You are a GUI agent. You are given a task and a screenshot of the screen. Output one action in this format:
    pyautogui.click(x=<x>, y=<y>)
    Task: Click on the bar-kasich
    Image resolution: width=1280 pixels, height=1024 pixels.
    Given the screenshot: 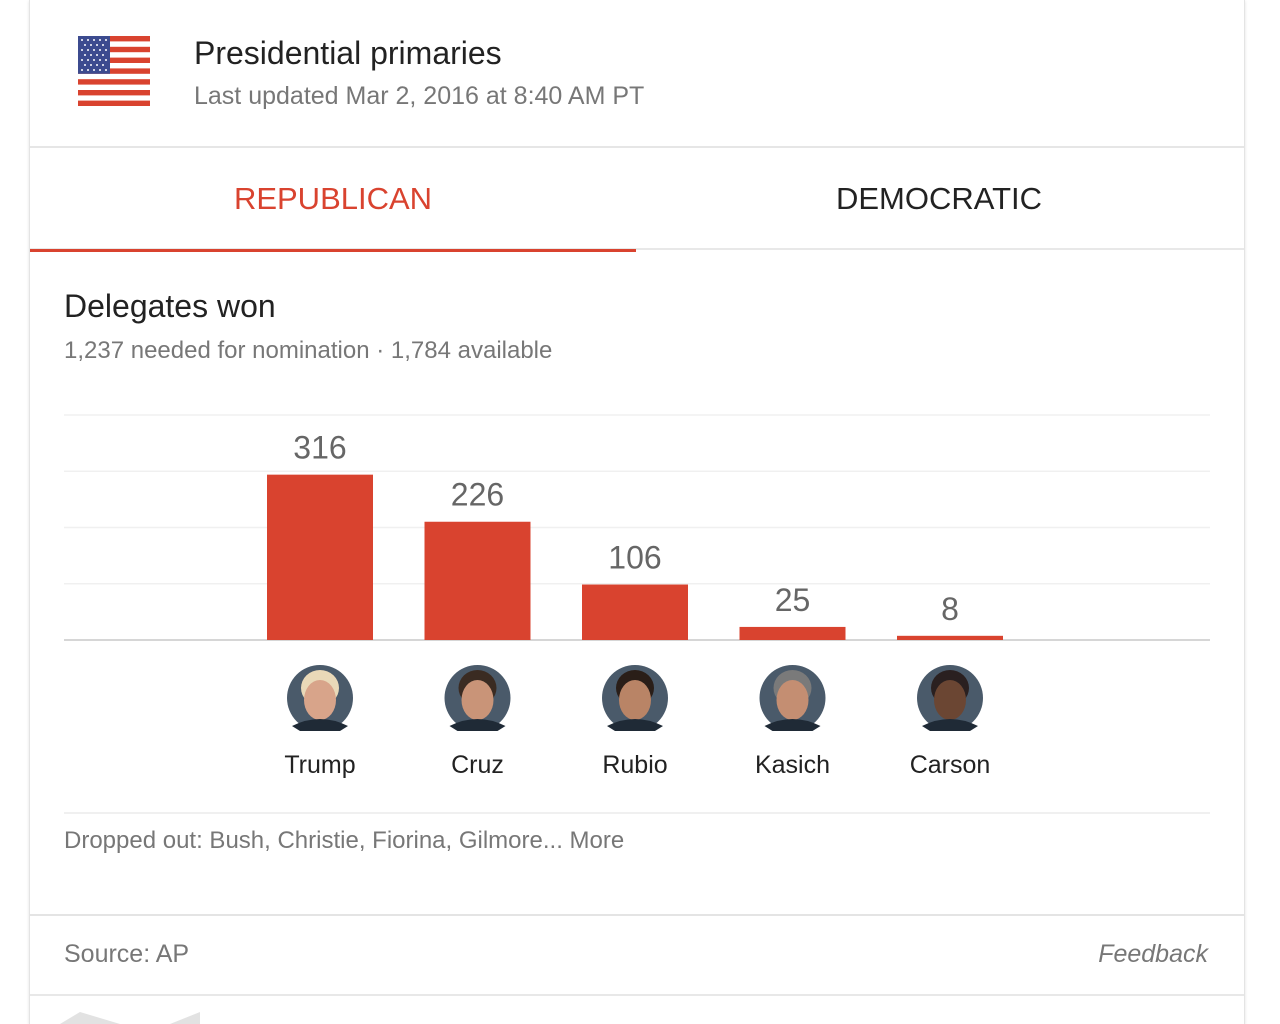 What is the action you would take?
    pyautogui.click(x=792, y=633)
    